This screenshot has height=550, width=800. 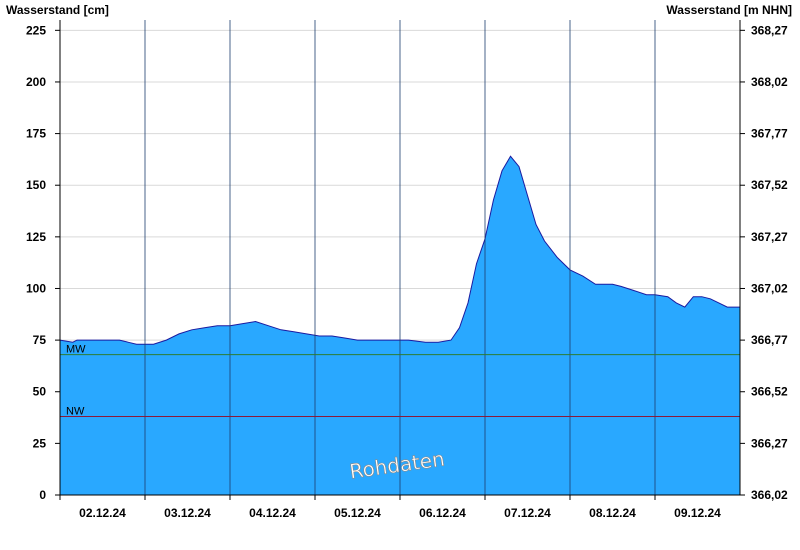 I want to click on right-tick-label: 368,27, so click(x=769, y=30).